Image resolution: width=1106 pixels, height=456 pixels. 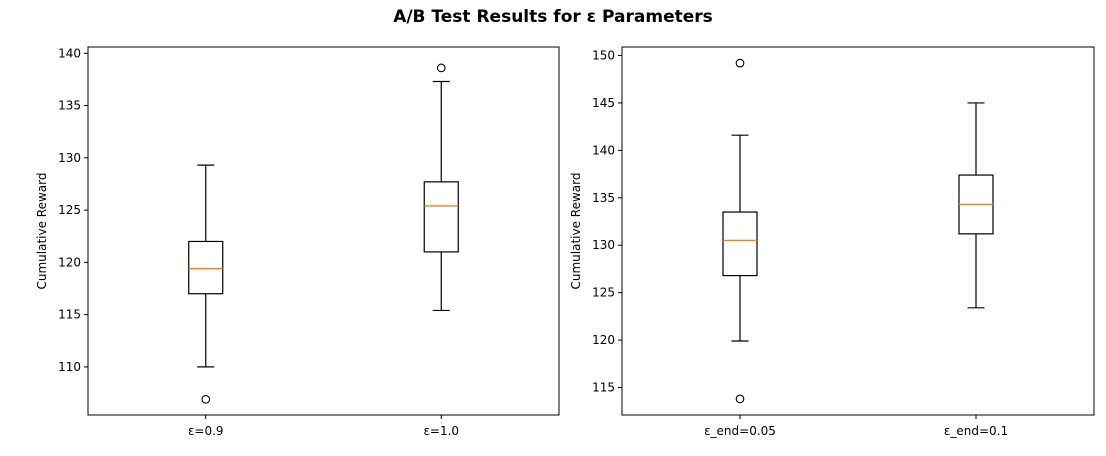 I want to click on x-tick-label: ε_end=0.1, so click(x=976, y=431).